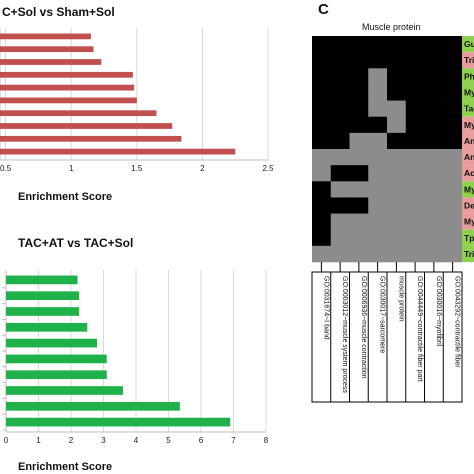 This screenshot has height=474, width=474. I want to click on chart1-tick-label: 1, so click(71, 168).